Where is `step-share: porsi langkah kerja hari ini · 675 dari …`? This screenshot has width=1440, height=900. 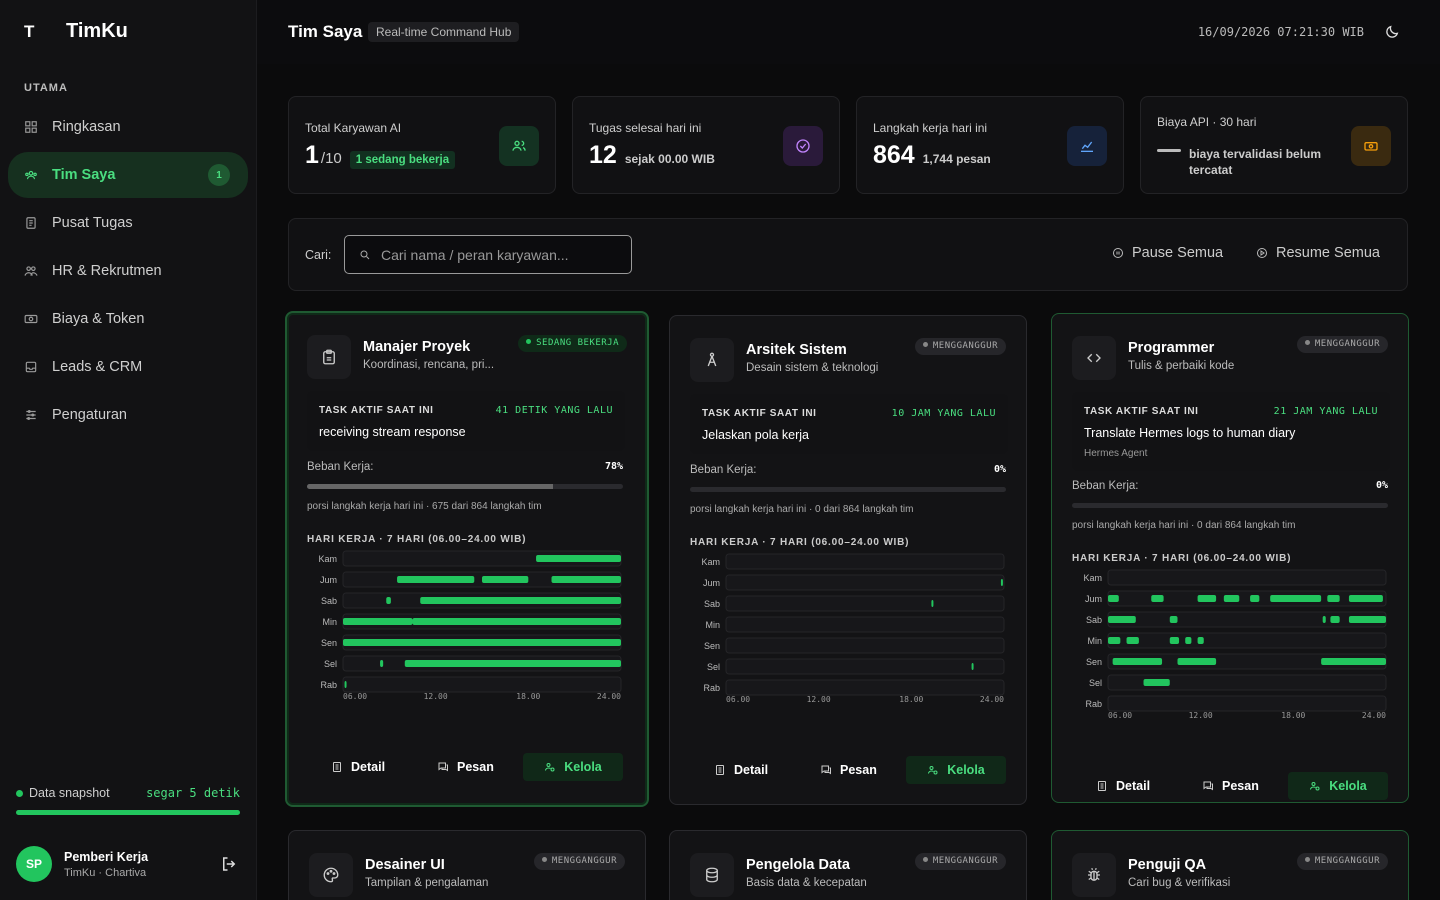
step-share: porsi langkah kerja hari ini · 675 dari … is located at coordinates (424, 506).